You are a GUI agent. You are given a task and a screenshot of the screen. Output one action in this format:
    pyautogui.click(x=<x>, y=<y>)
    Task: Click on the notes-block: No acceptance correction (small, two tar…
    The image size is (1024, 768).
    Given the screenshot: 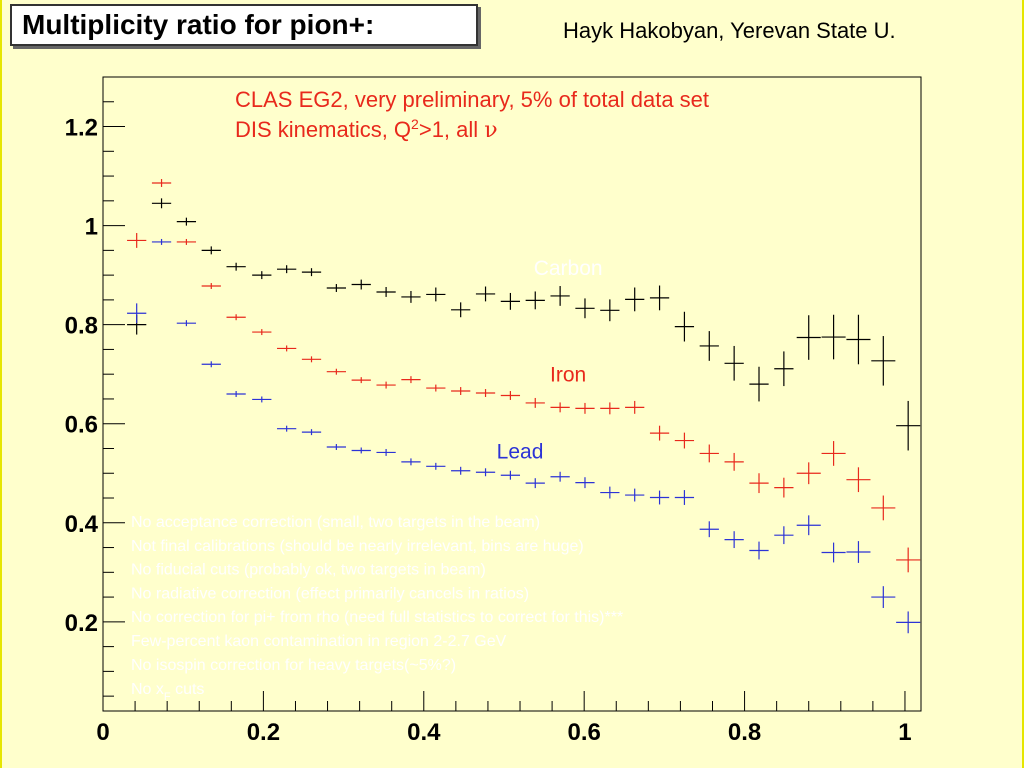 What is the action you would take?
    pyautogui.click(x=377, y=594)
    